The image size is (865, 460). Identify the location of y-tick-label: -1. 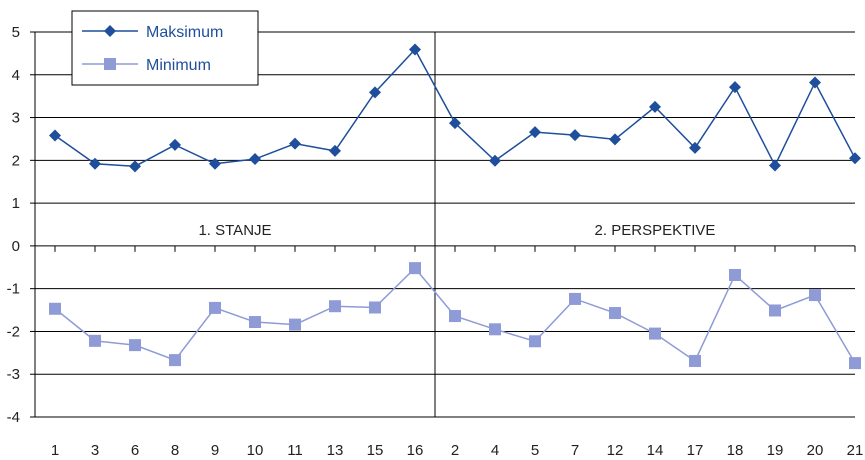
(13, 289).